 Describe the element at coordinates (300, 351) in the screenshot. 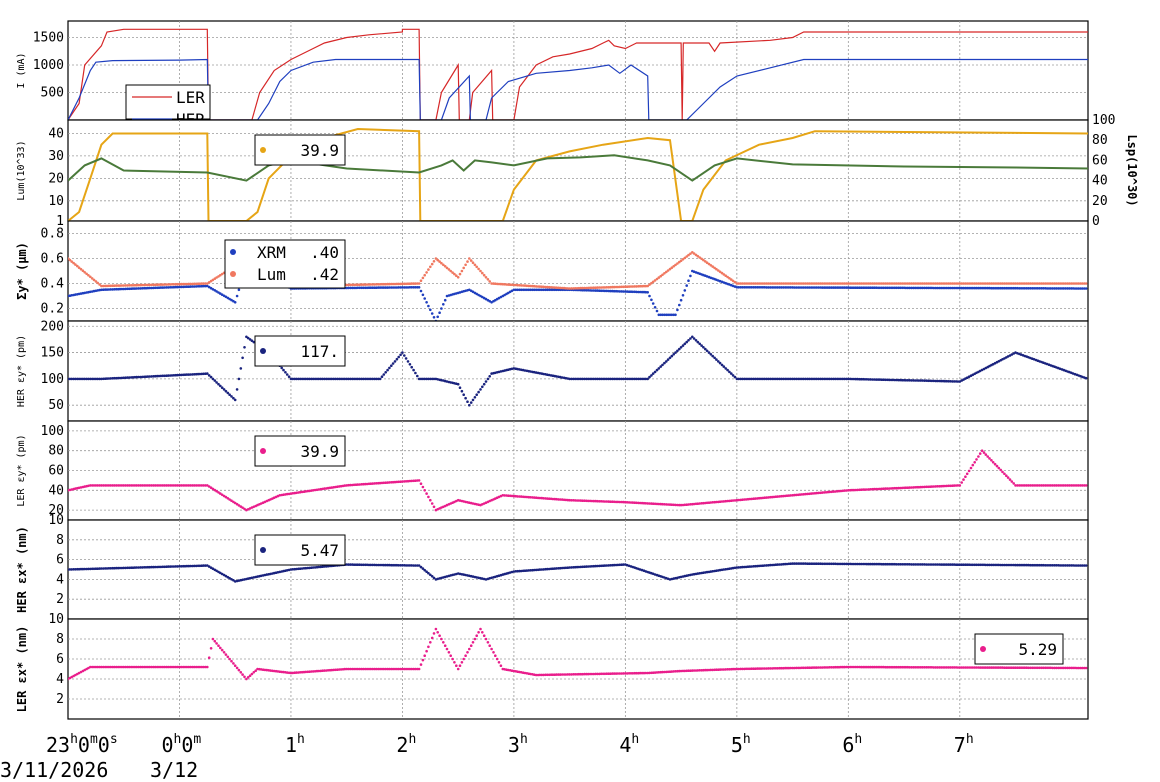

I see `legend: 117.` at that location.